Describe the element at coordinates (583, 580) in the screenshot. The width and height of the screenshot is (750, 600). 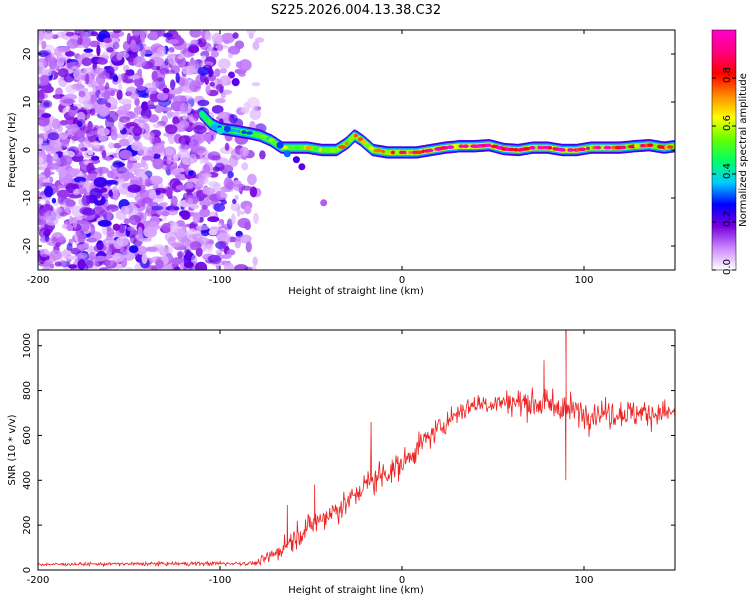
I see `x-tick-label: 100` at that location.